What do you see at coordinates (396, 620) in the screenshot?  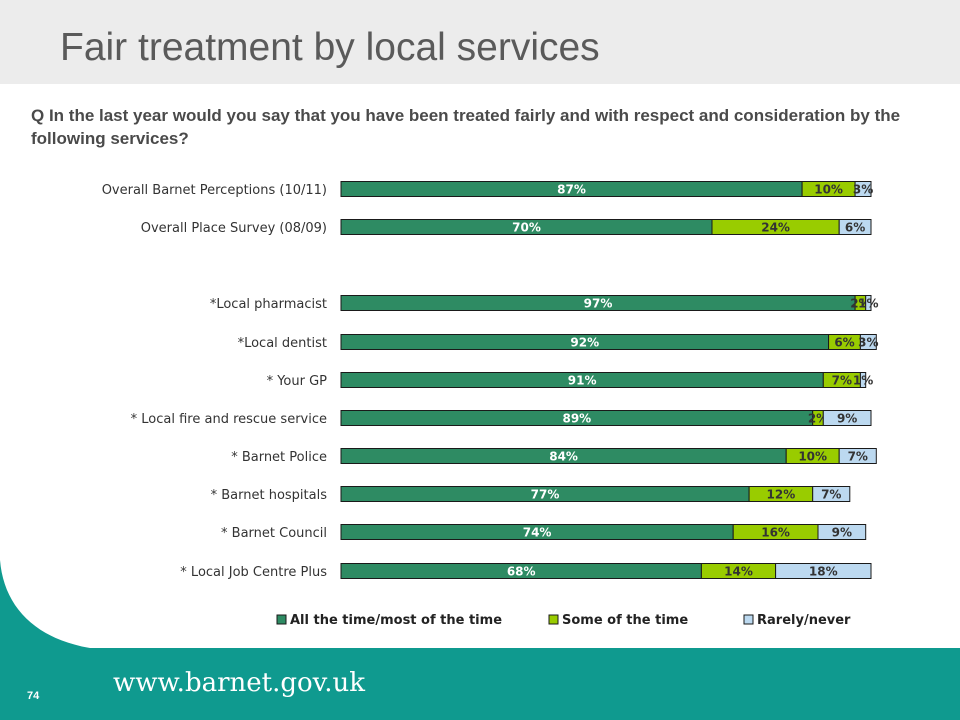 I see `legend-label: All the time/most of the time` at bounding box center [396, 620].